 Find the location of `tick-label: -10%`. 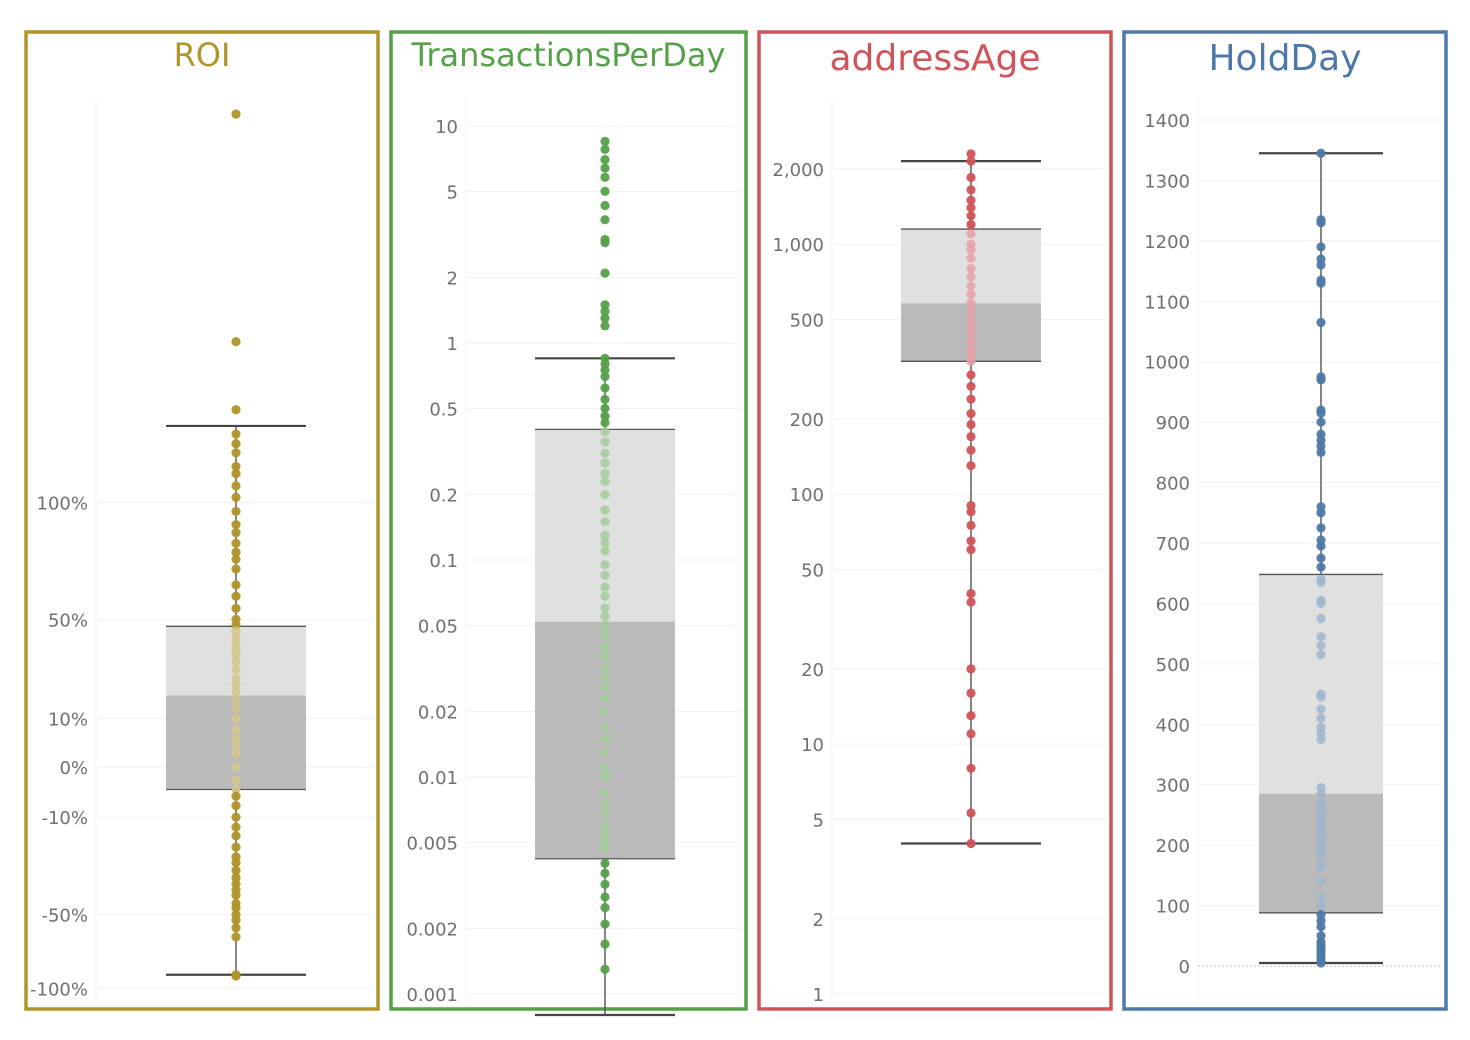

tick-label: -10% is located at coordinates (64, 818).